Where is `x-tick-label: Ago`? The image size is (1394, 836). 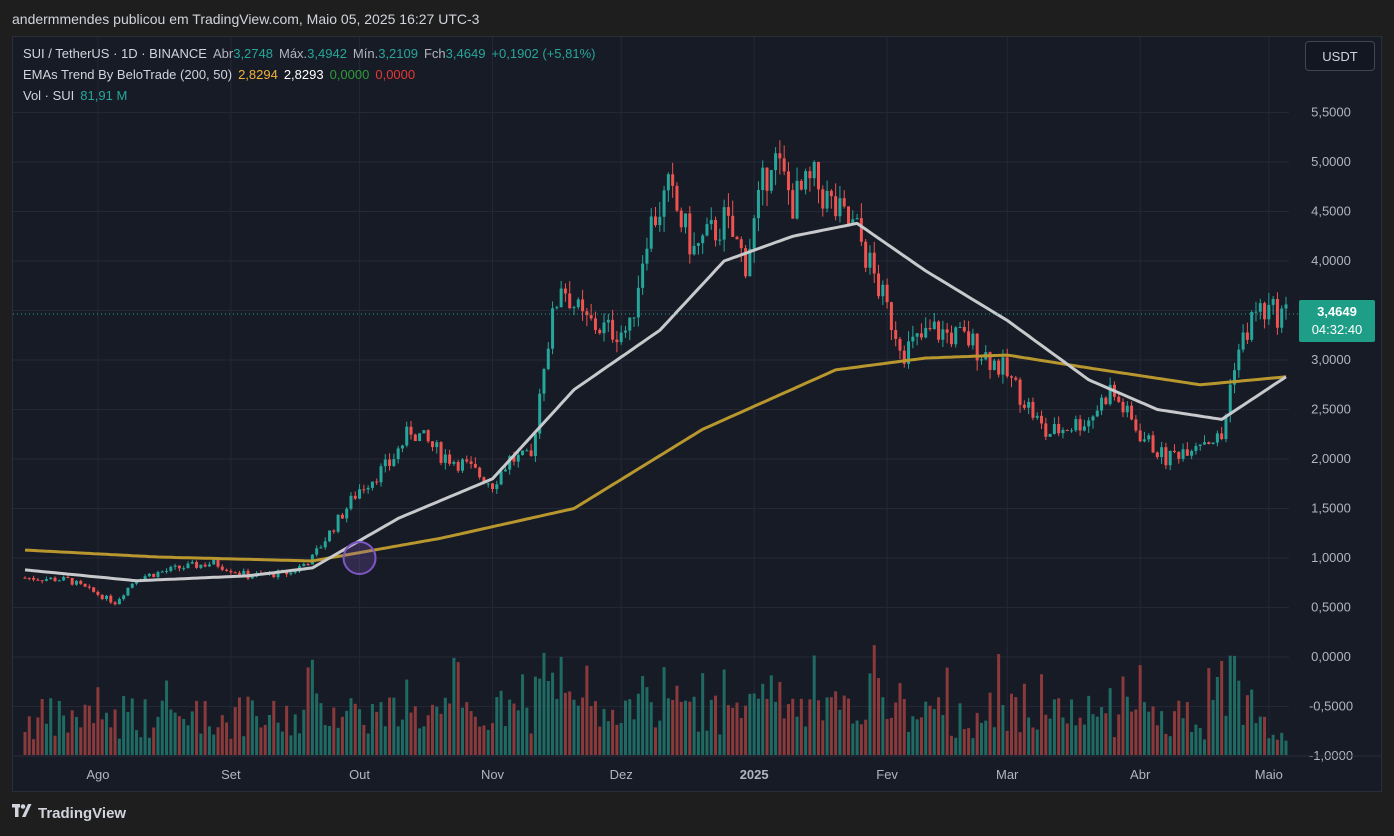 x-tick-label: Ago is located at coordinates (97, 774).